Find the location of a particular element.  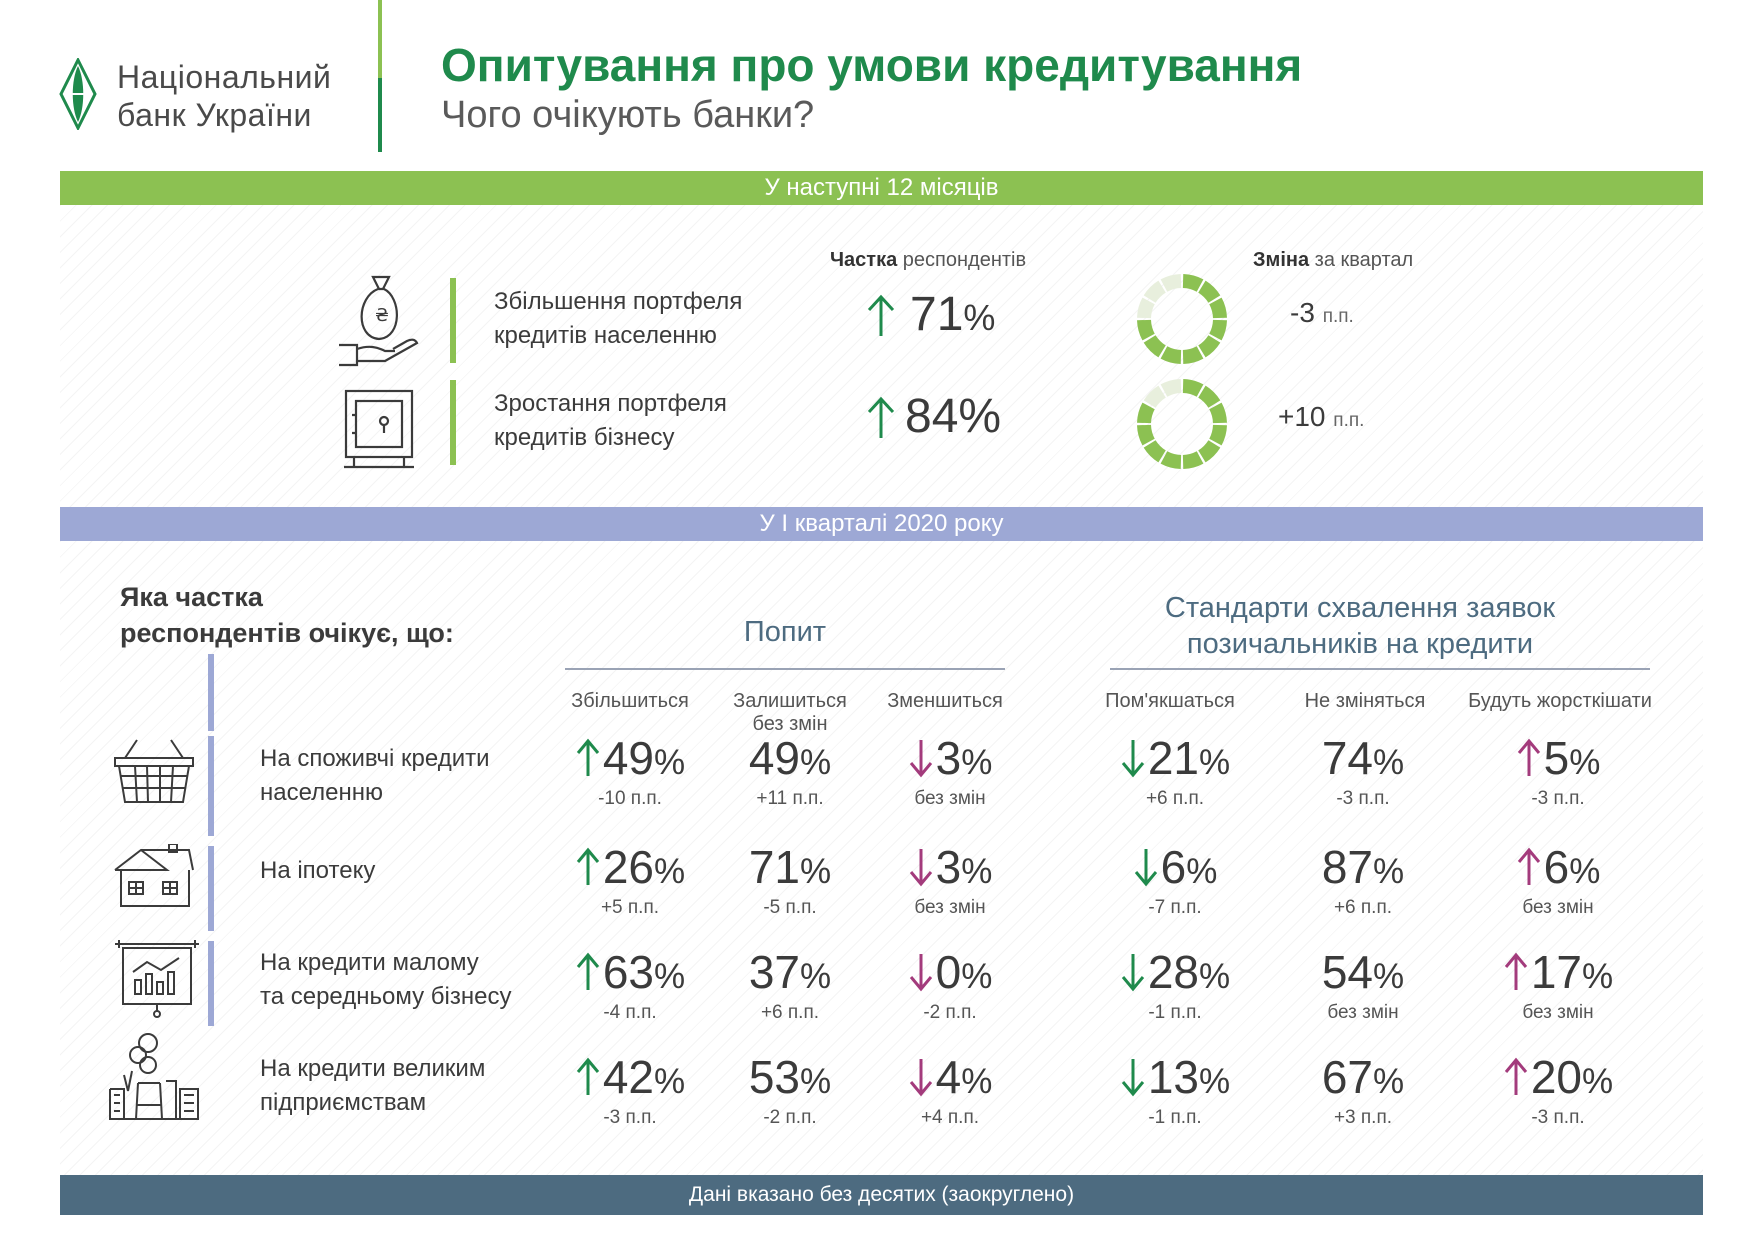

col-head-change: Зміна за квартал is located at coordinates (1333, 260).